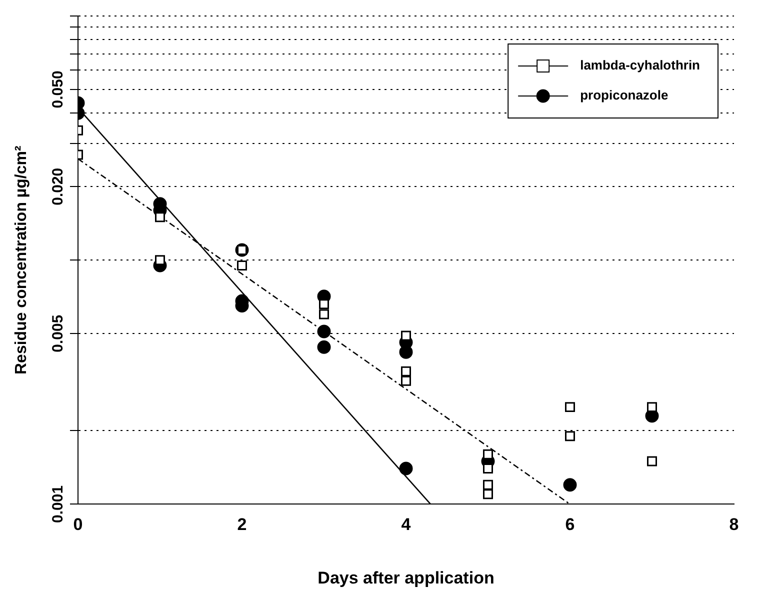 The width and height of the screenshot is (758, 611). I want to click on y-tick-label: 0.005, so click(58, 333).